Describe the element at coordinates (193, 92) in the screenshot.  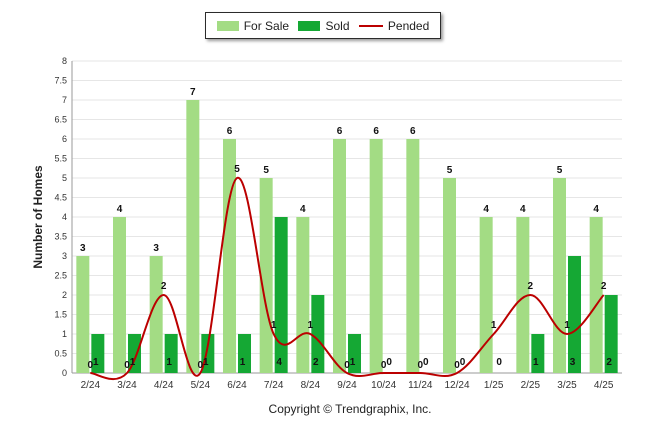
I see `data-label-for-sale: 7` at that location.